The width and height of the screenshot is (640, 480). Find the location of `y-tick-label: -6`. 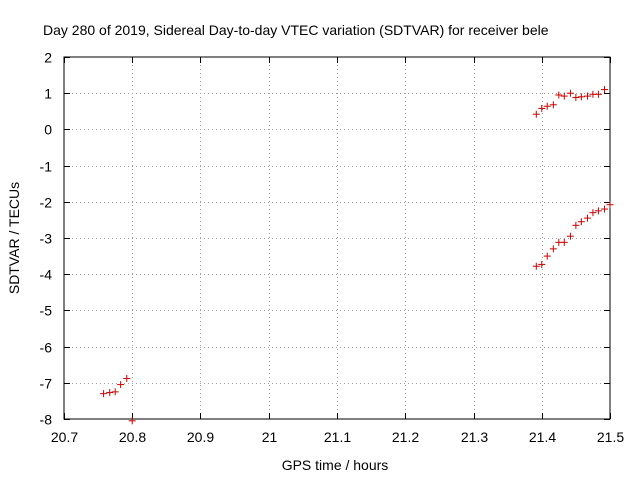

y-tick-label: -6 is located at coordinates (46, 348).